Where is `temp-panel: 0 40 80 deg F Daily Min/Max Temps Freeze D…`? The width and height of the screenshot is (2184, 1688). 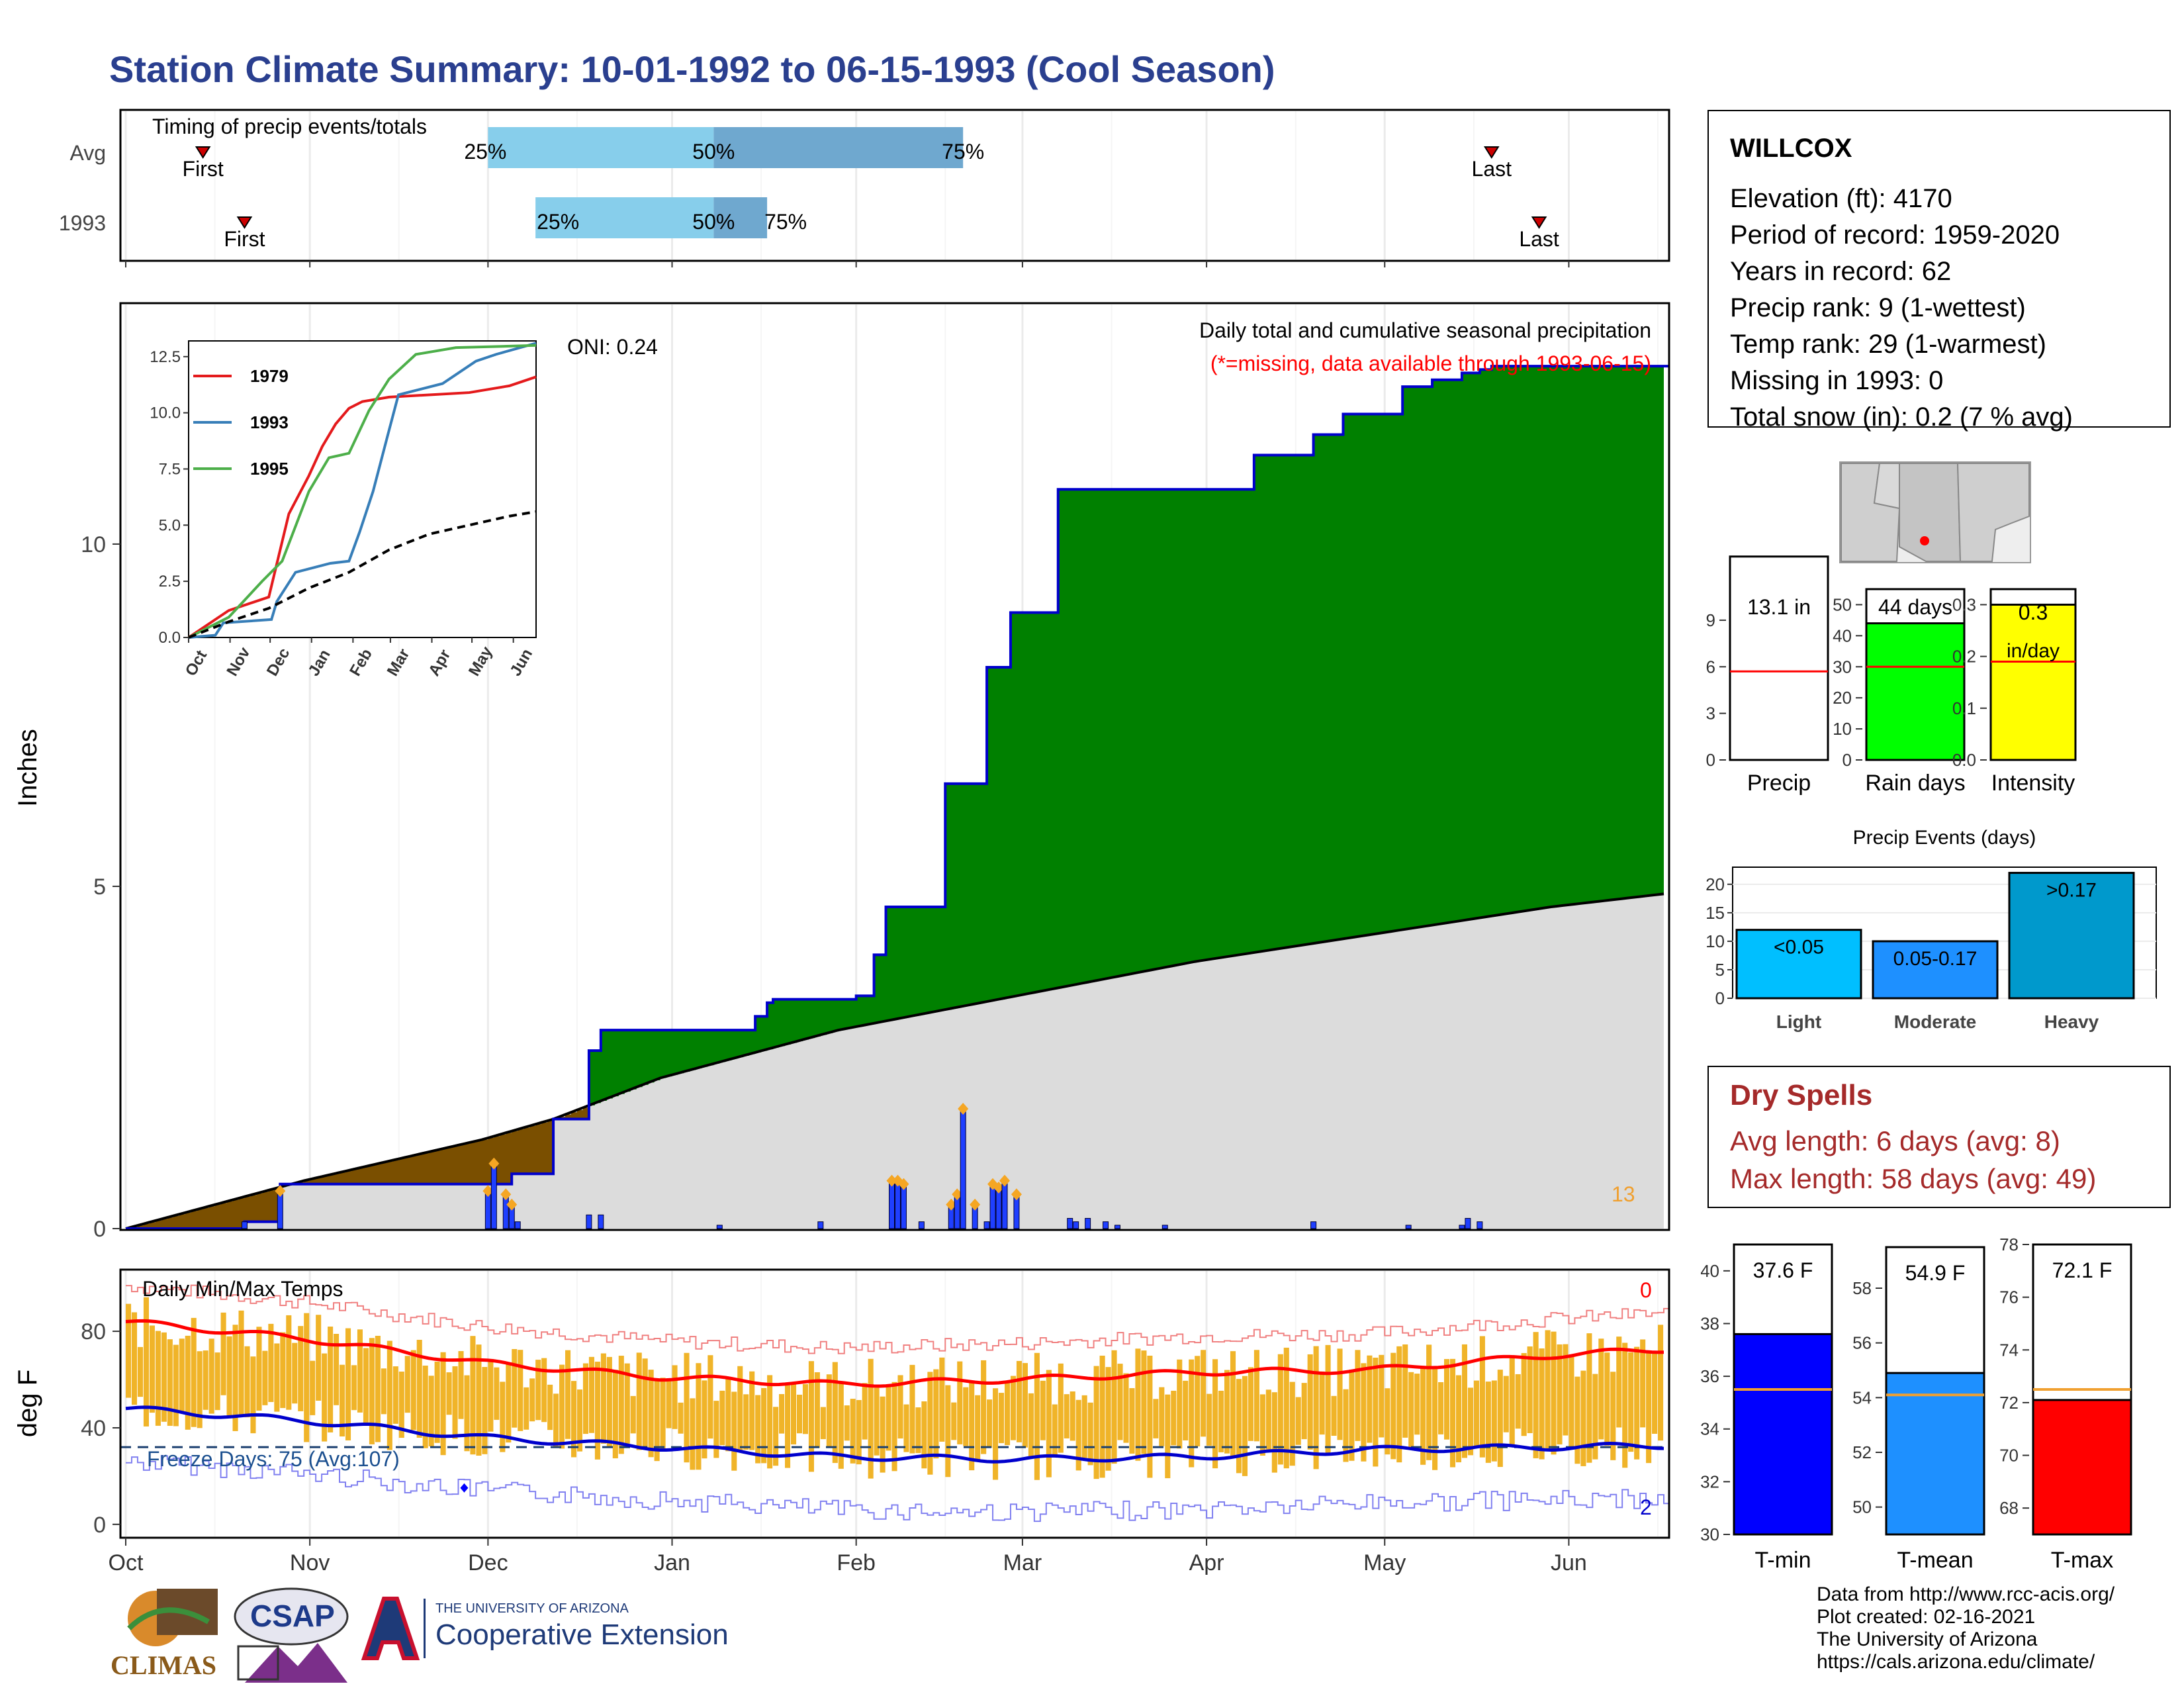 temp-panel: 0 40 80 deg F Daily Min/Max Temps Freeze D… is located at coordinates (842, 1403).